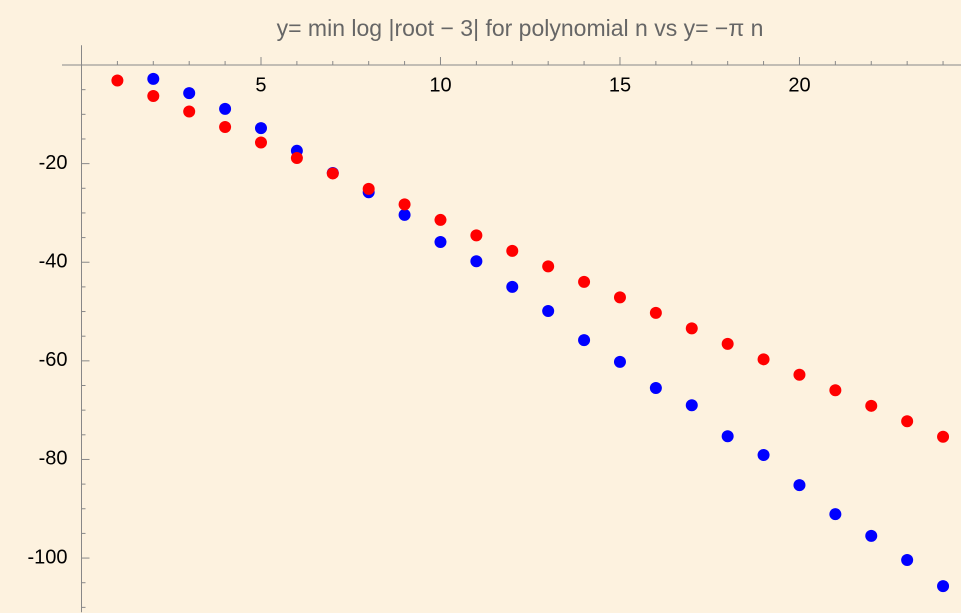 The height and width of the screenshot is (613, 961). Describe the element at coordinates (799, 85) in the screenshot. I see `x-tick-label: 20` at that location.